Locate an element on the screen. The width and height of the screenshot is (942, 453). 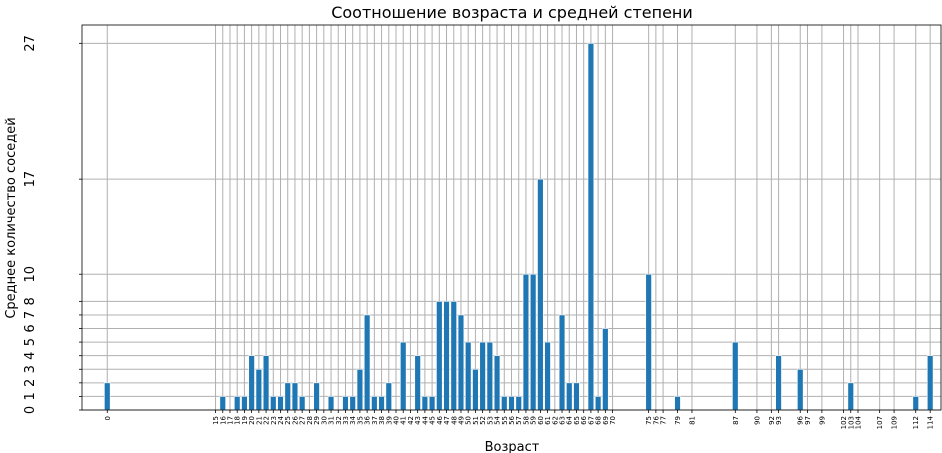
y-tick-label: 17 is located at coordinates (30, 179).